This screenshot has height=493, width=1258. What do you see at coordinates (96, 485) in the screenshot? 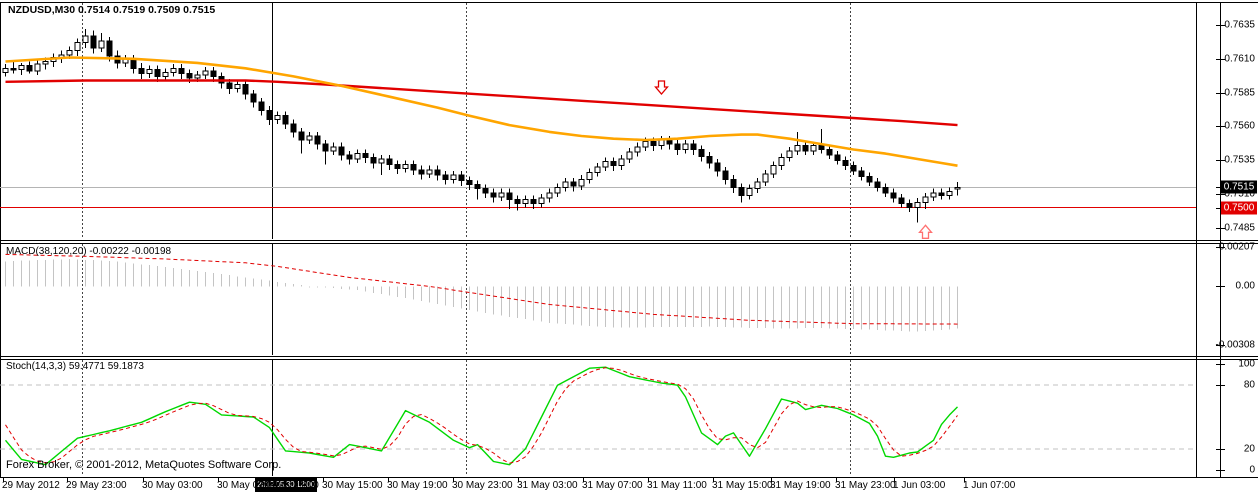
I see `time-axis-label: 29 May 23:00` at bounding box center [96, 485].